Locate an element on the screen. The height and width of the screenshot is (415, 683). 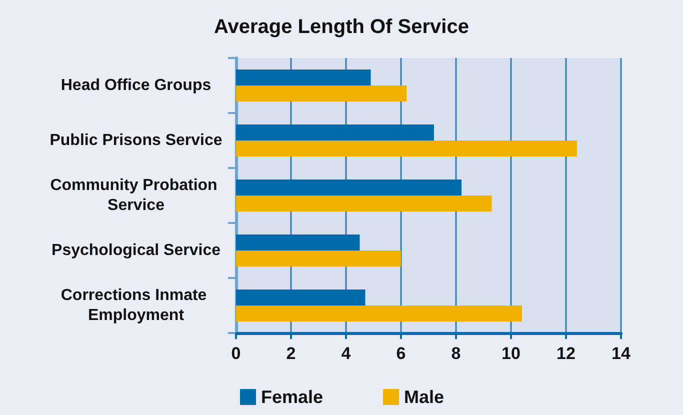
legend-label: Male is located at coordinates (424, 397).